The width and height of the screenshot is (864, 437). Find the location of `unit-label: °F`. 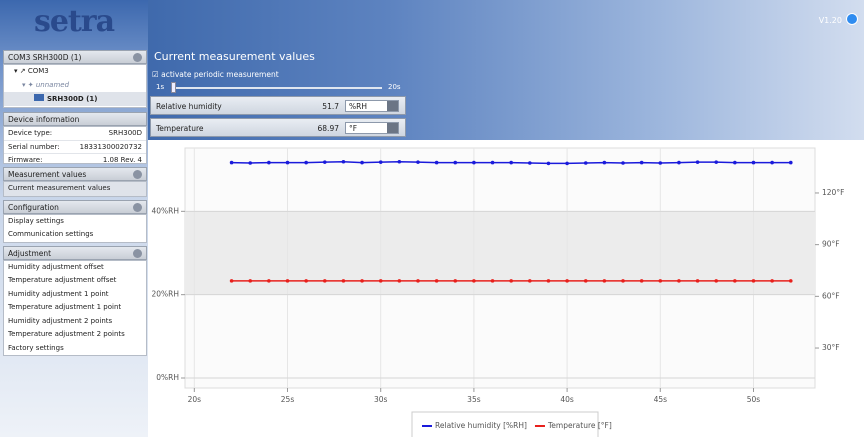

unit-label: °F is located at coordinates (353, 128).